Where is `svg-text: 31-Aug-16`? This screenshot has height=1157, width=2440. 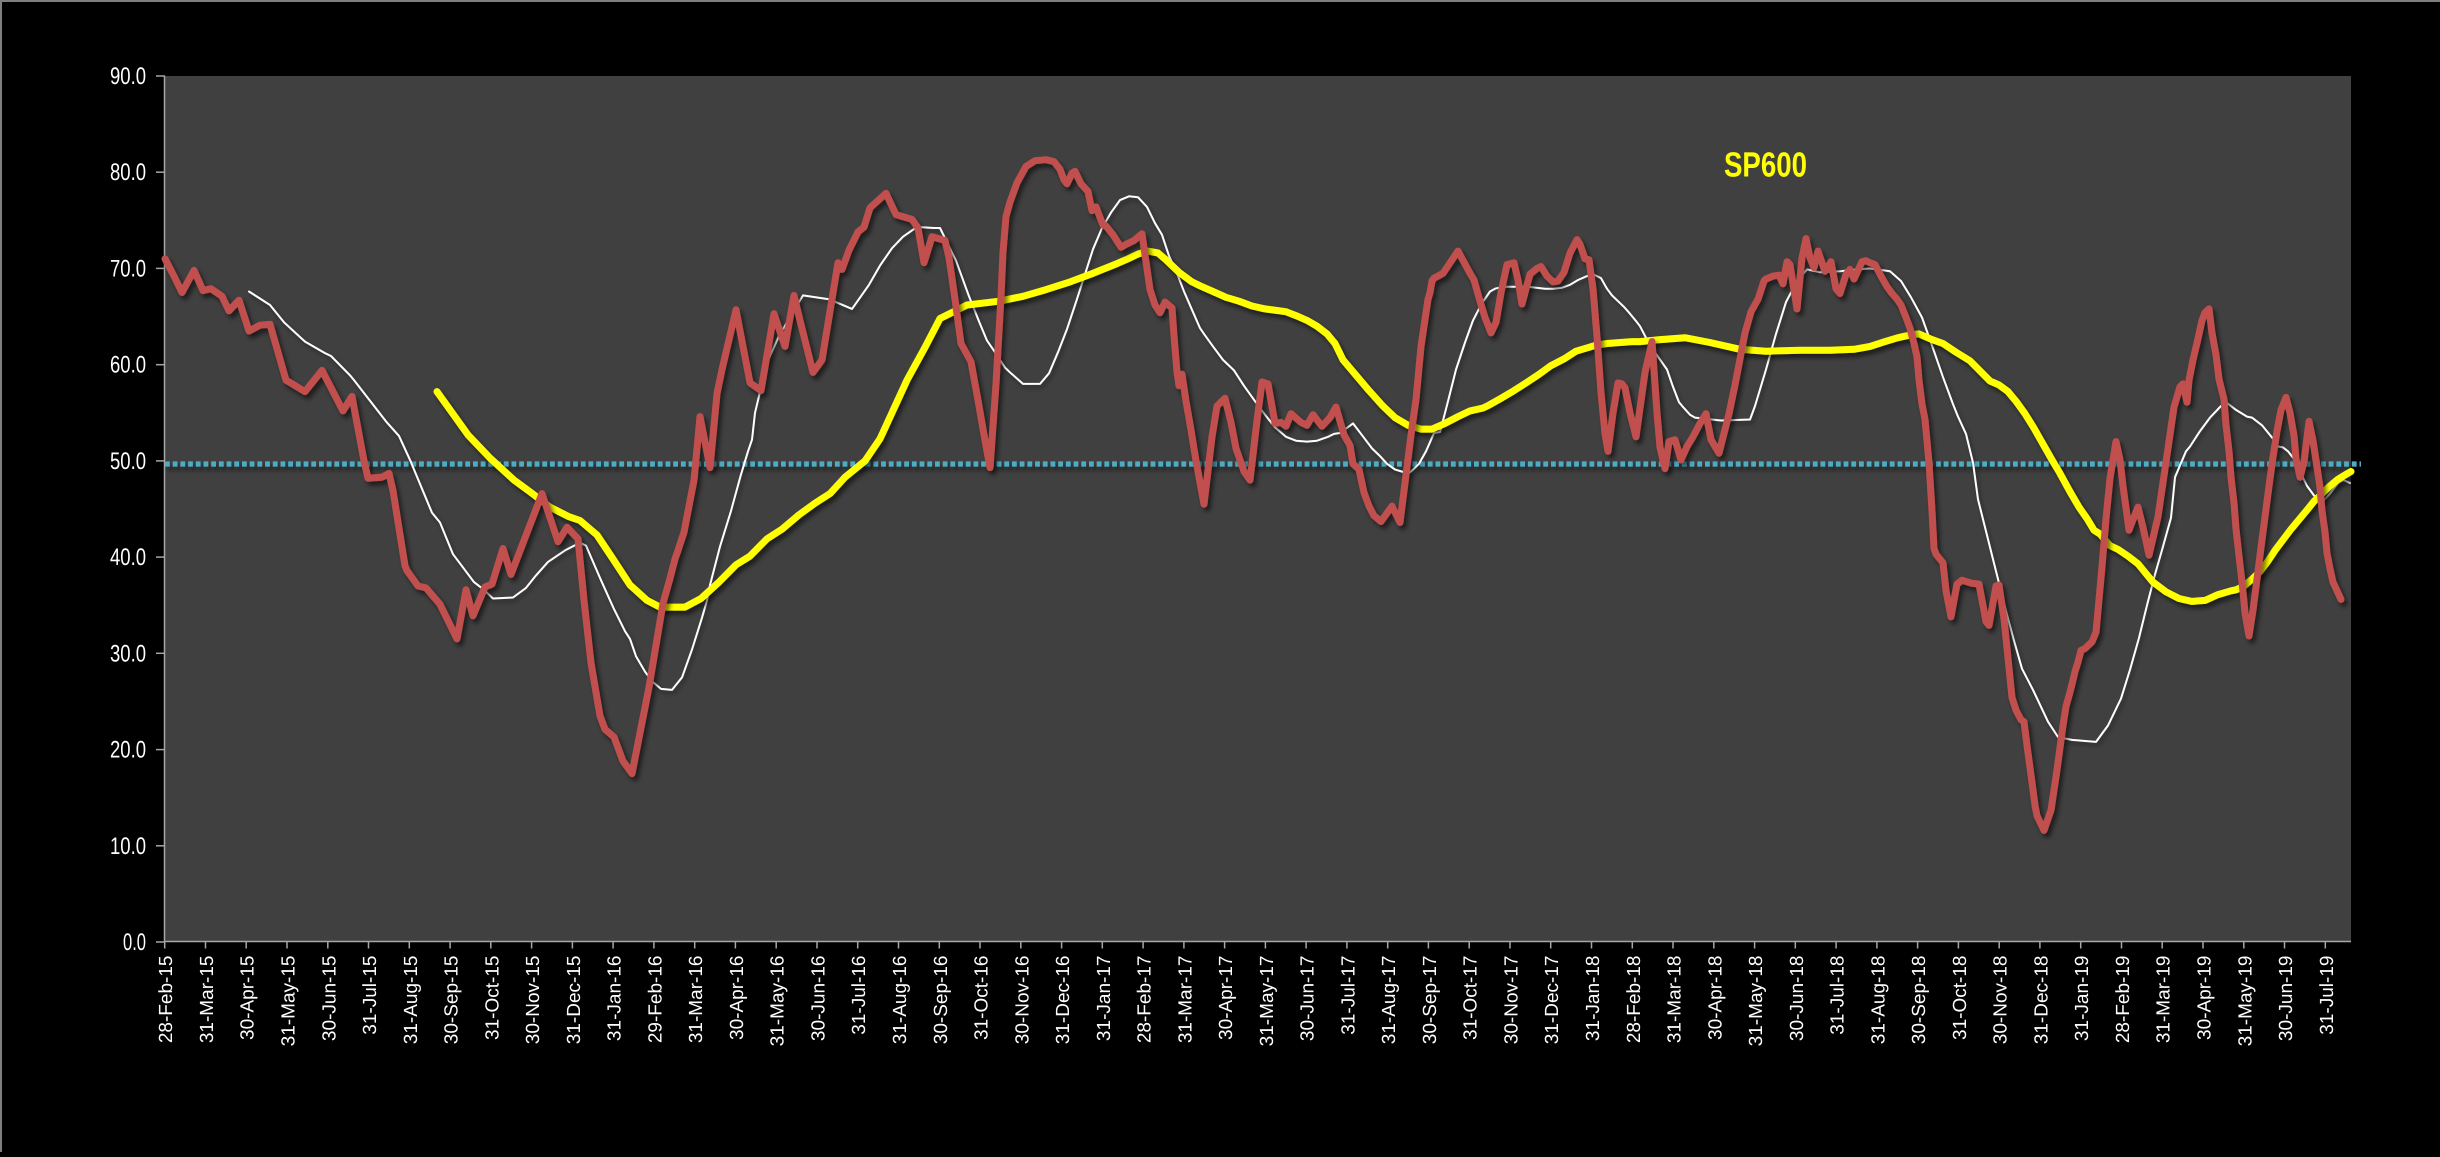 svg-text: 31-Aug-16 is located at coordinates (900, 1000).